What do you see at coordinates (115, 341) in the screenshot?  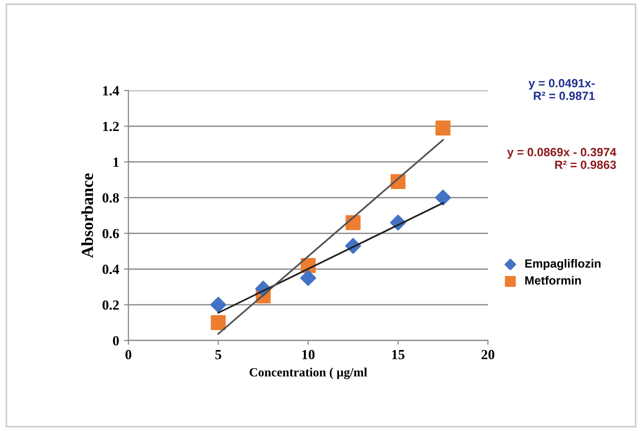 I see `y-tick-label: 0` at bounding box center [115, 341].